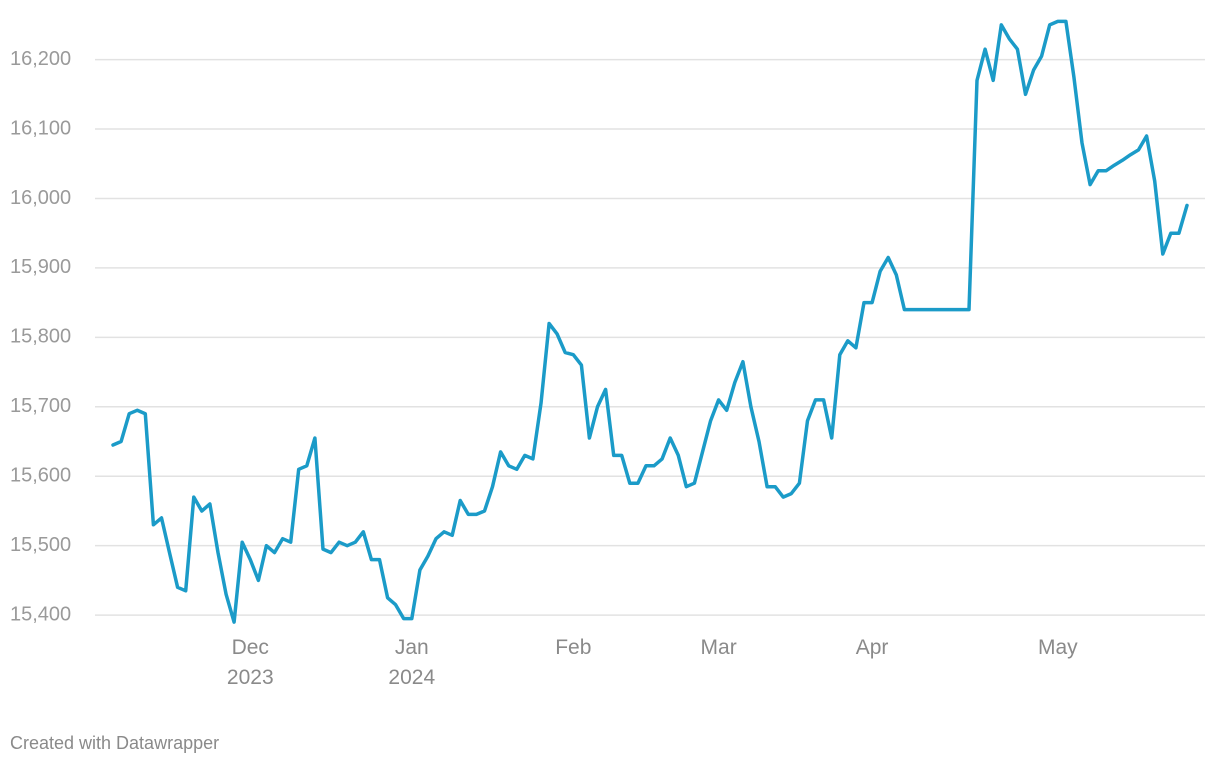 The height and width of the screenshot is (768, 1220). What do you see at coordinates (250, 662) in the screenshot?
I see `x-tick-label: Dec 2023` at bounding box center [250, 662].